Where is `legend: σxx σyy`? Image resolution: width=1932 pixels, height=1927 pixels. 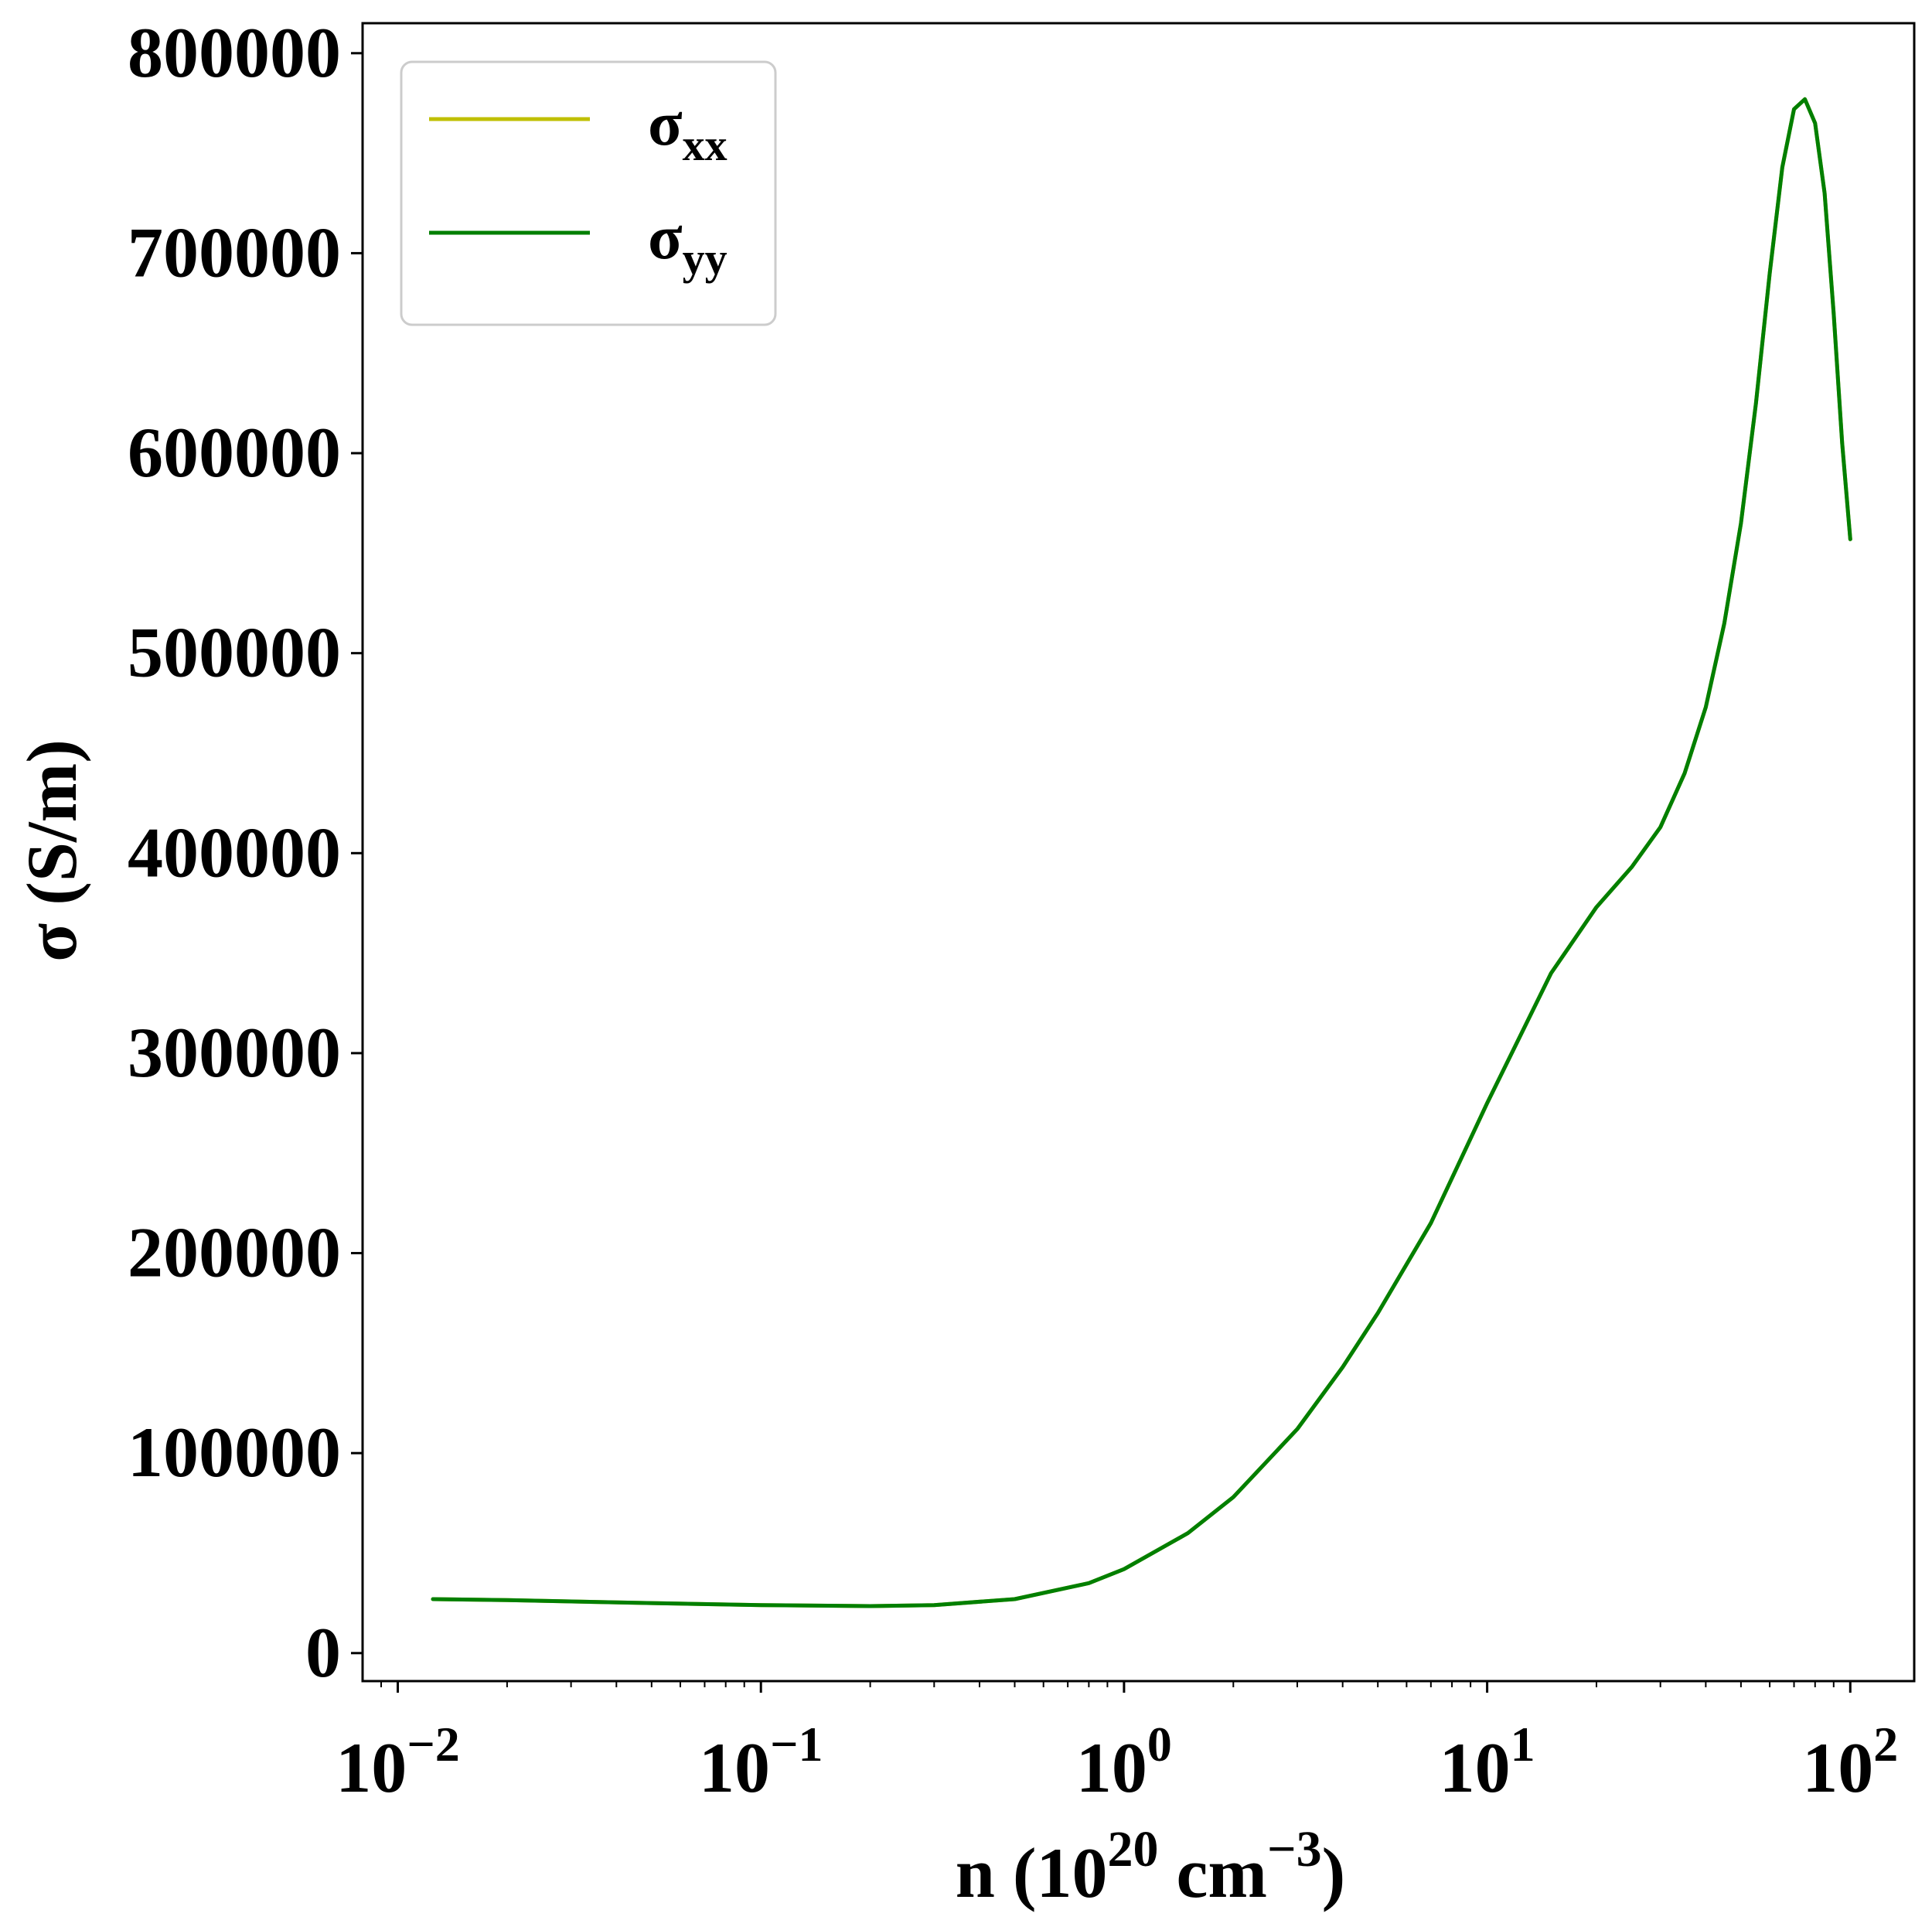
legend: σxx σyy is located at coordinates (588, 193).